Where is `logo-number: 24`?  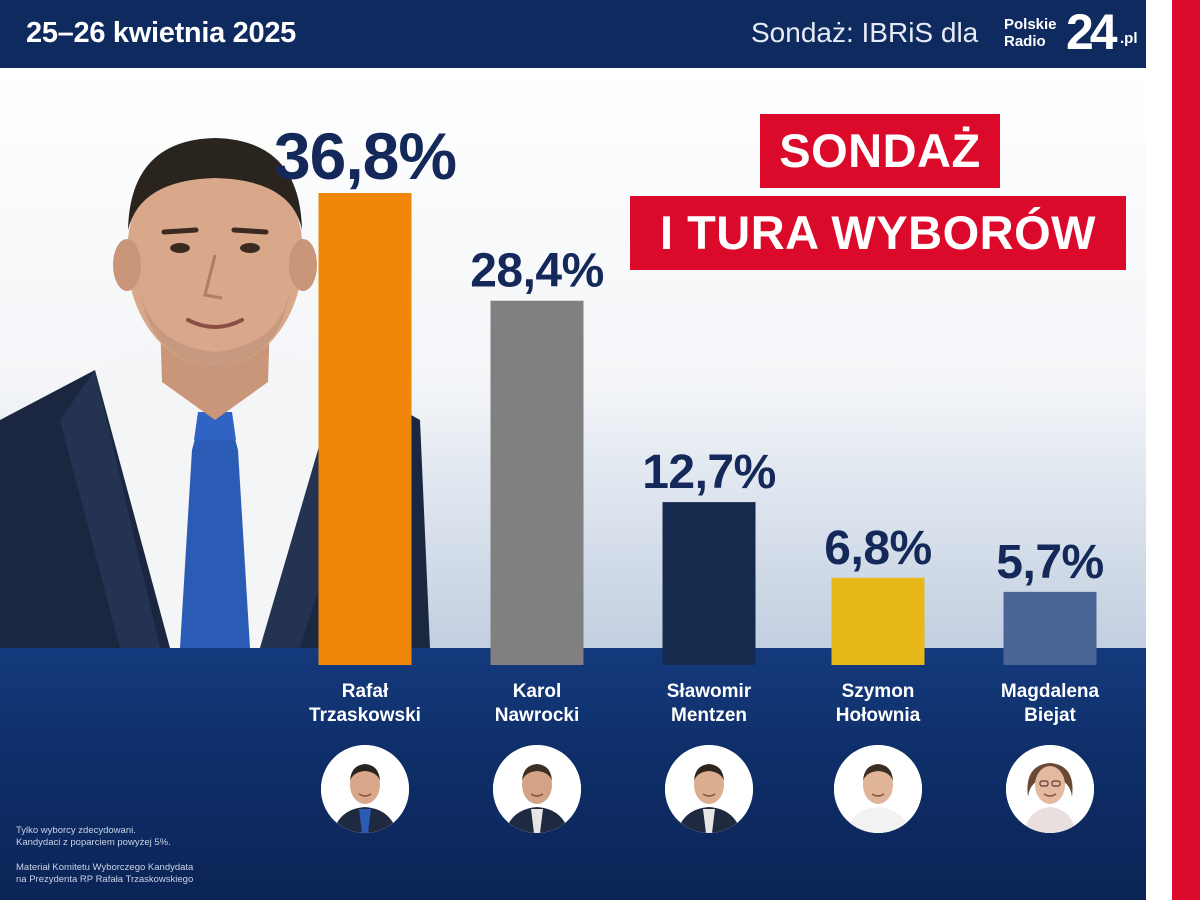
logo-number: 24 is located at coordinates (1092, 32).